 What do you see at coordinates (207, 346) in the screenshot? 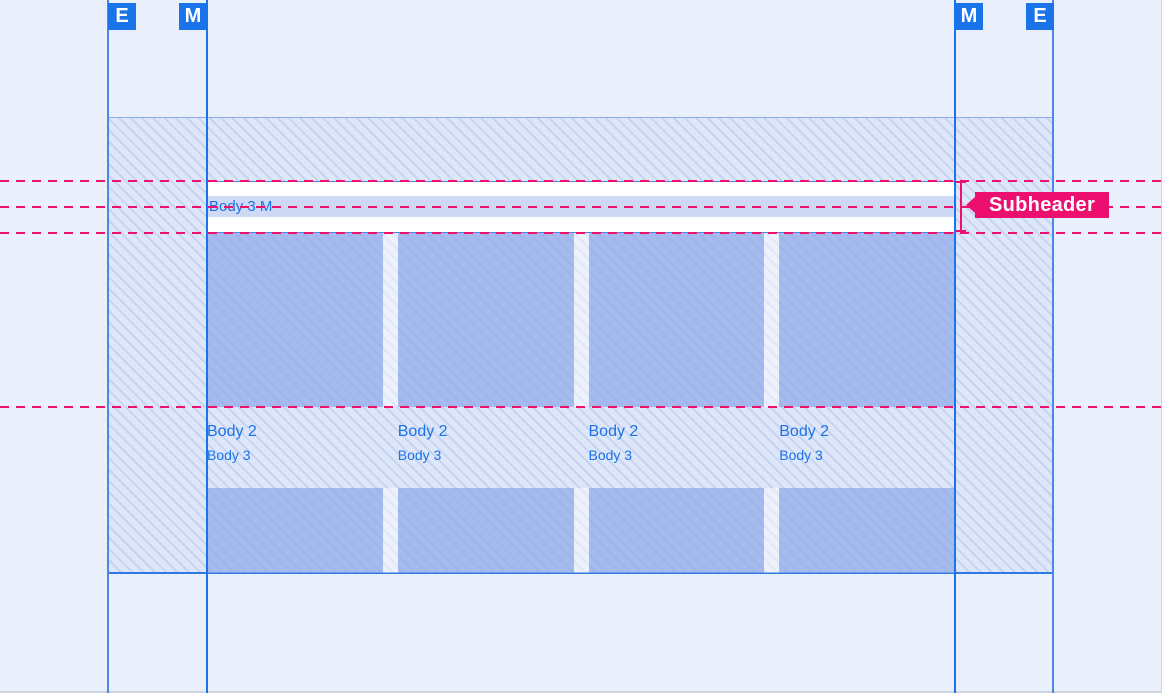
I see `margin-keyline-left` at bounding box center [207, 346].